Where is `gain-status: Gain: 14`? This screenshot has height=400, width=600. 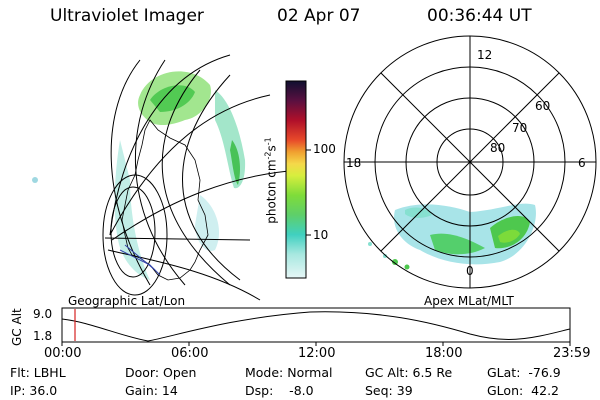
gain-status: Gain: 14 is located at coordinates (151, 390).